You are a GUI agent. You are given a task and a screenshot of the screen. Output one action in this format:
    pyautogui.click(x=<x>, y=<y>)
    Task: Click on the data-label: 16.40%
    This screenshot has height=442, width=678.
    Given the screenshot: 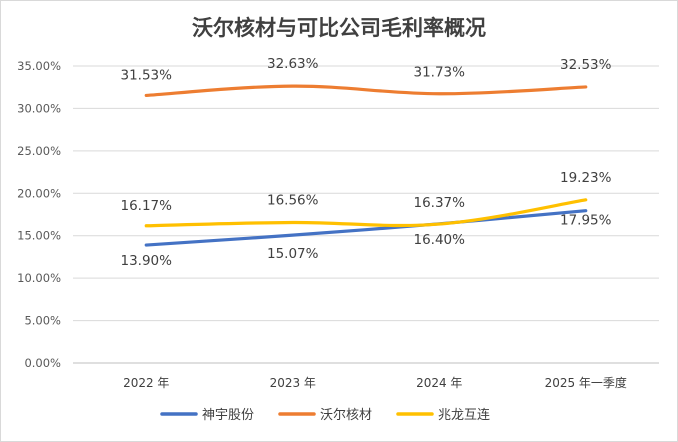 What is the action you would take?
    pyautogui.click(x=440, y=240)
    